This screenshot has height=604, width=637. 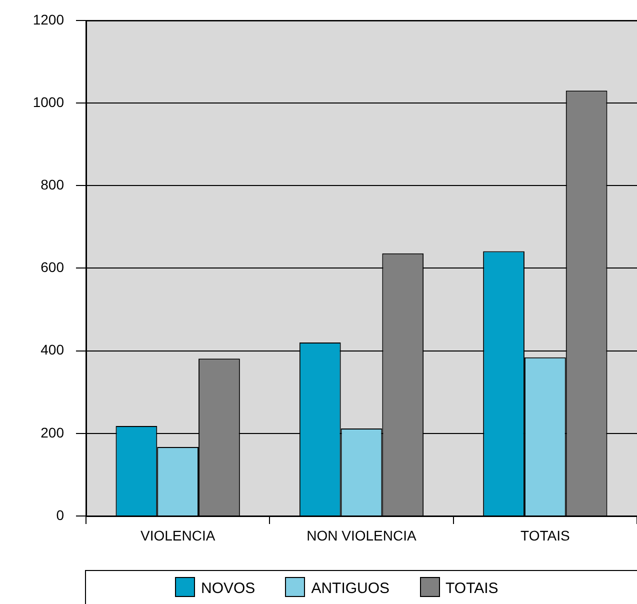 I want to click on y-tick-label: 600, so click(x=52, y=267).